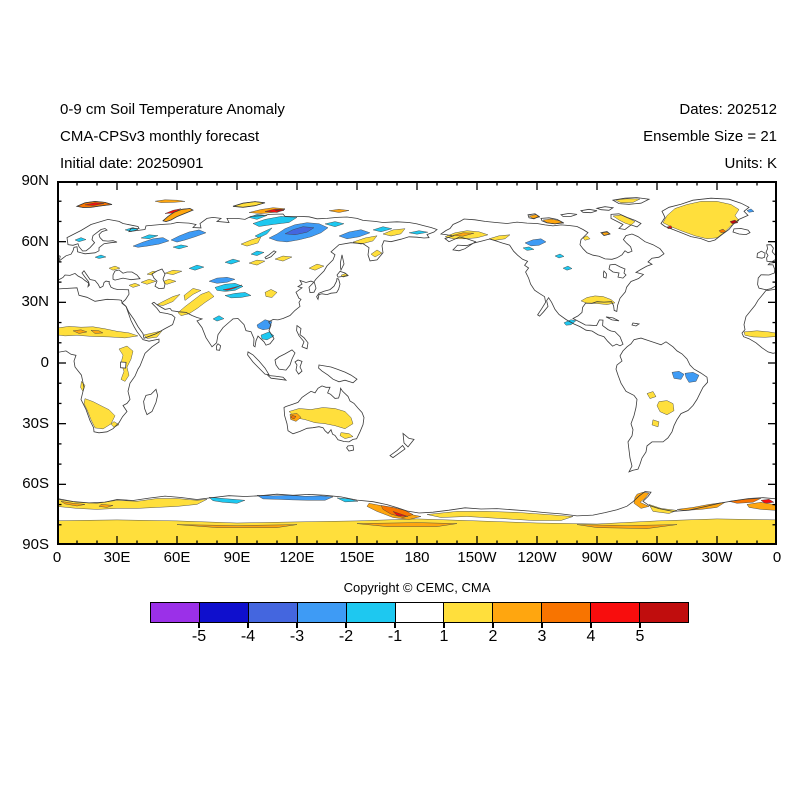  What do you see at coordinates (586, 238) in the screenshot?
I see `anomaly-patch-hudson-w-dot` at bounding box center [586, 238].